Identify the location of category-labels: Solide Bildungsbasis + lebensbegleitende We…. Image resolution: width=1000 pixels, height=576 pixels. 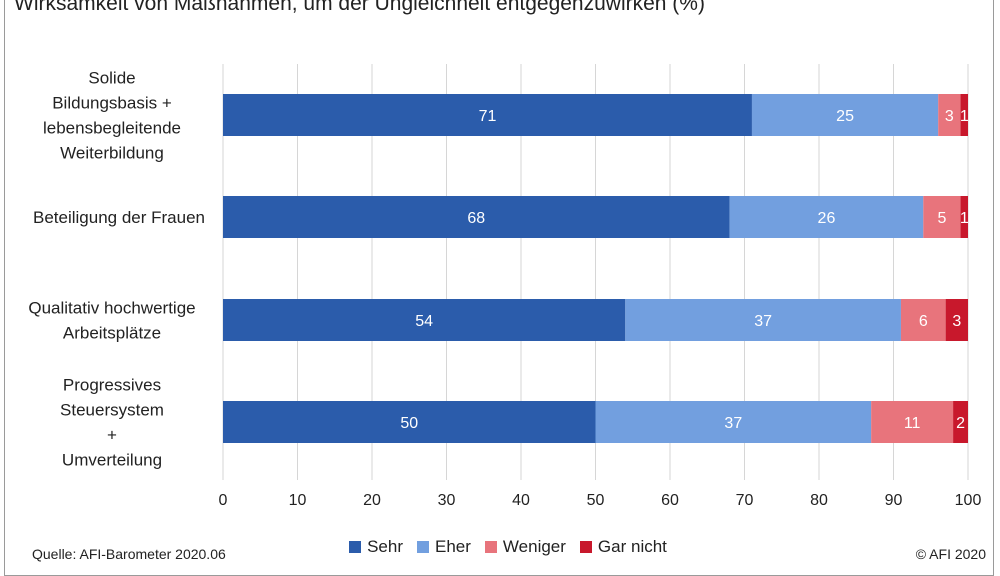
(116, 269).